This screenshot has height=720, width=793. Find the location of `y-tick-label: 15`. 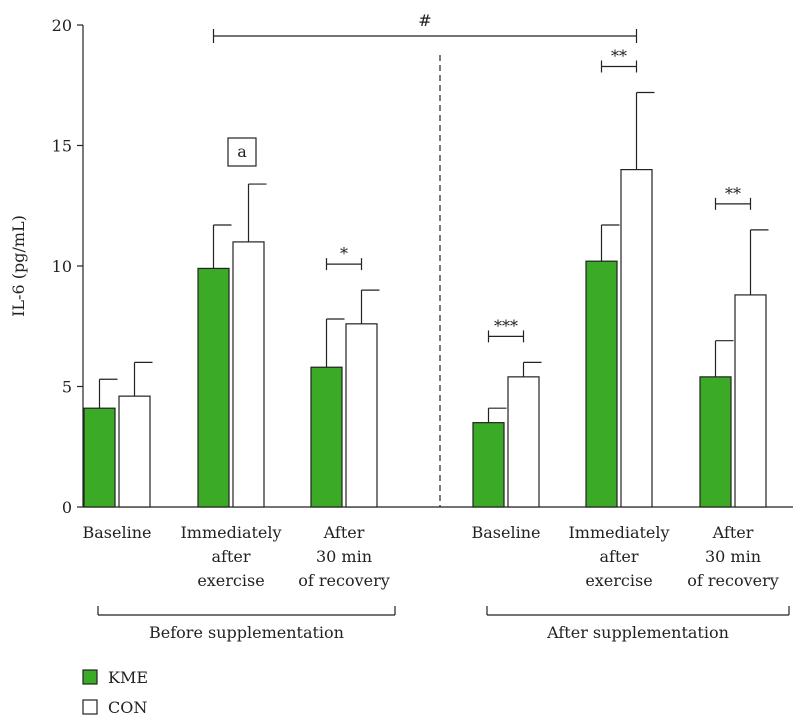

y-tick-label: 15 is located at coordinates (62, 146).